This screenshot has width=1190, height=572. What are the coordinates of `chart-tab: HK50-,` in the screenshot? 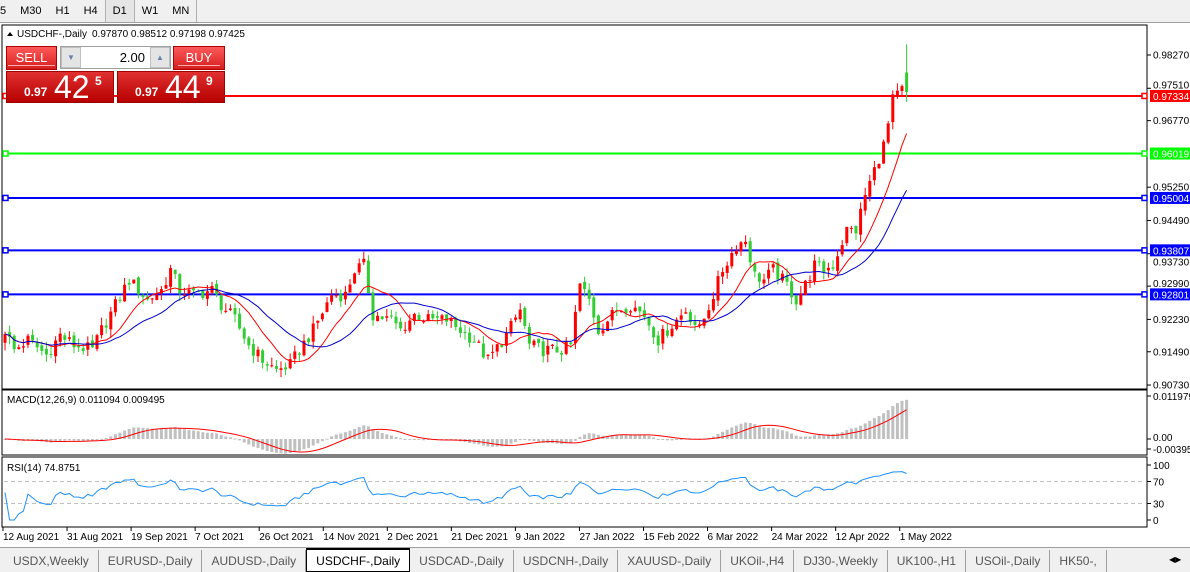 It's located at (1078, 561).